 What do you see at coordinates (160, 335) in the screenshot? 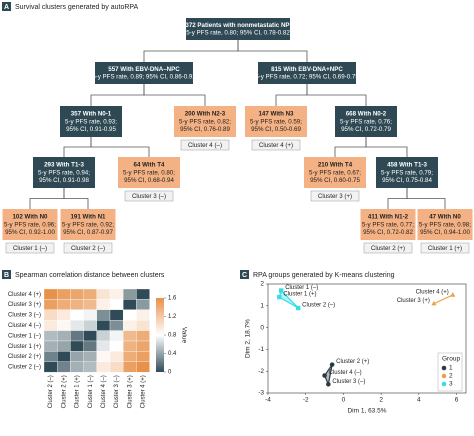
I see `colorbar` at bounding box center [160, 335].